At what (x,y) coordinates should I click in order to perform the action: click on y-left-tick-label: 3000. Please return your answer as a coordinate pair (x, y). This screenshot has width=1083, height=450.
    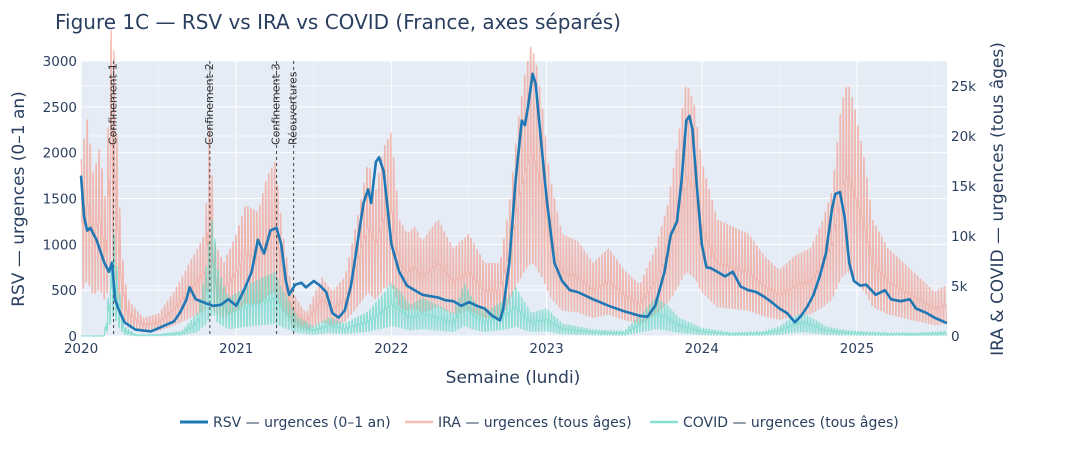
    Looking at the image, I should click on (60, 62).